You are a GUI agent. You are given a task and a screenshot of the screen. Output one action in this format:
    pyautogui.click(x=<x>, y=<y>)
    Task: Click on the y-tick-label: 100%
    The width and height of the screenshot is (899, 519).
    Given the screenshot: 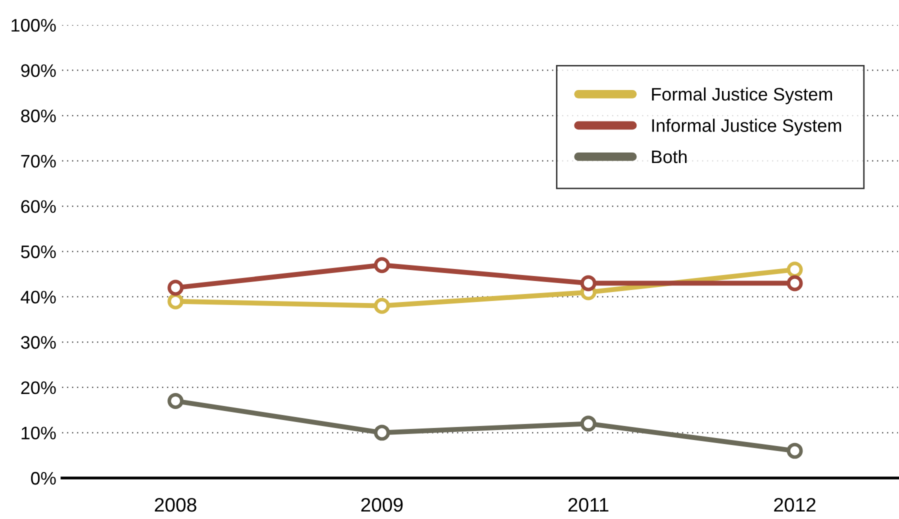 What is the action you would take?
    pyautogui.click(x=34, y=25)
    